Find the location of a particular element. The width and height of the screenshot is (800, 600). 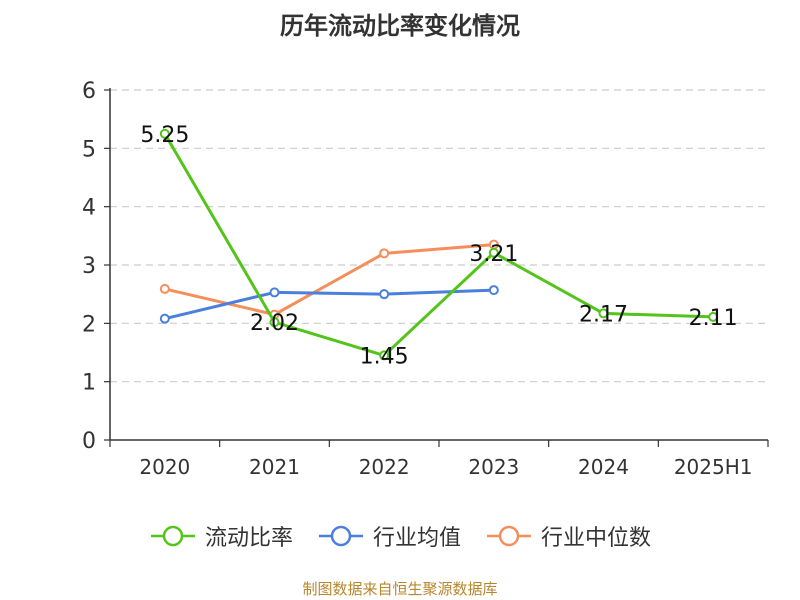

data-label: 2.17 is located at coordinates (603, 314).